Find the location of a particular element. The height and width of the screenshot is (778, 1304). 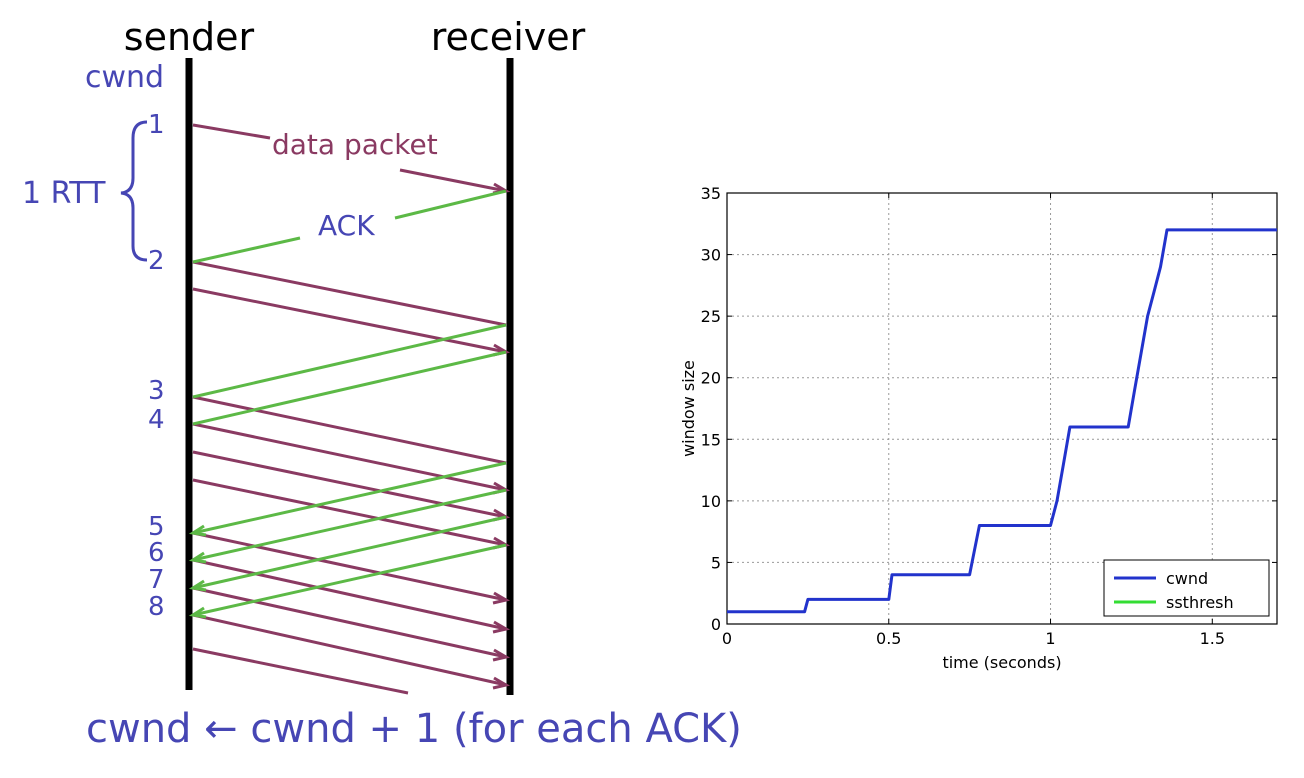

y-tick-label: 20 is located at coordinates (711, 378).